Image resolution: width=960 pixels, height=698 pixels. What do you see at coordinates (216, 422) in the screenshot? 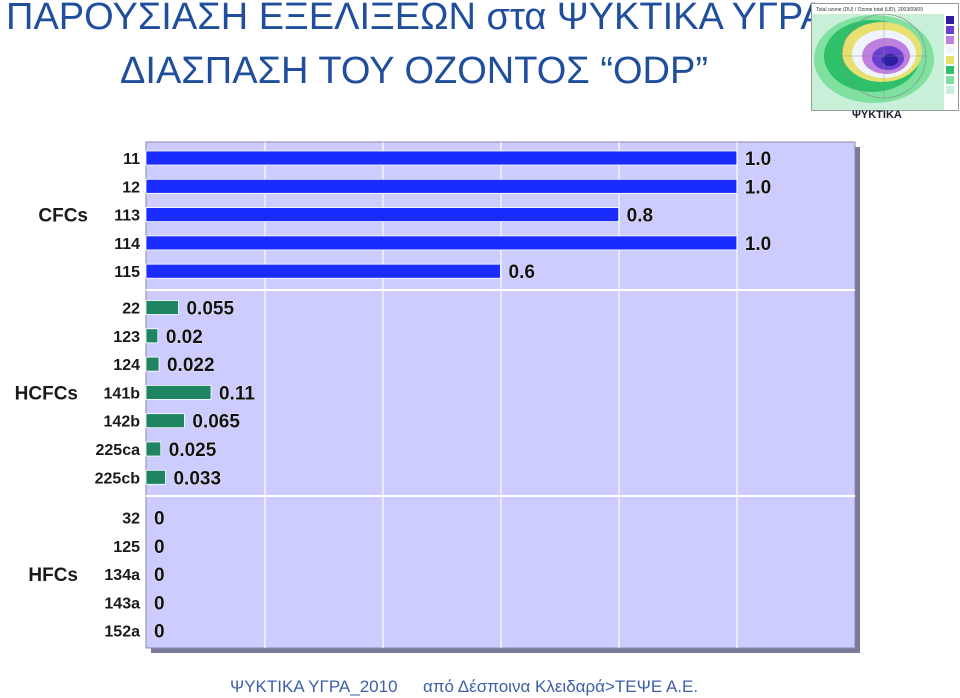
I see `data-label-HCFCs-142b: 0.065` at bounding box center [216, 422].